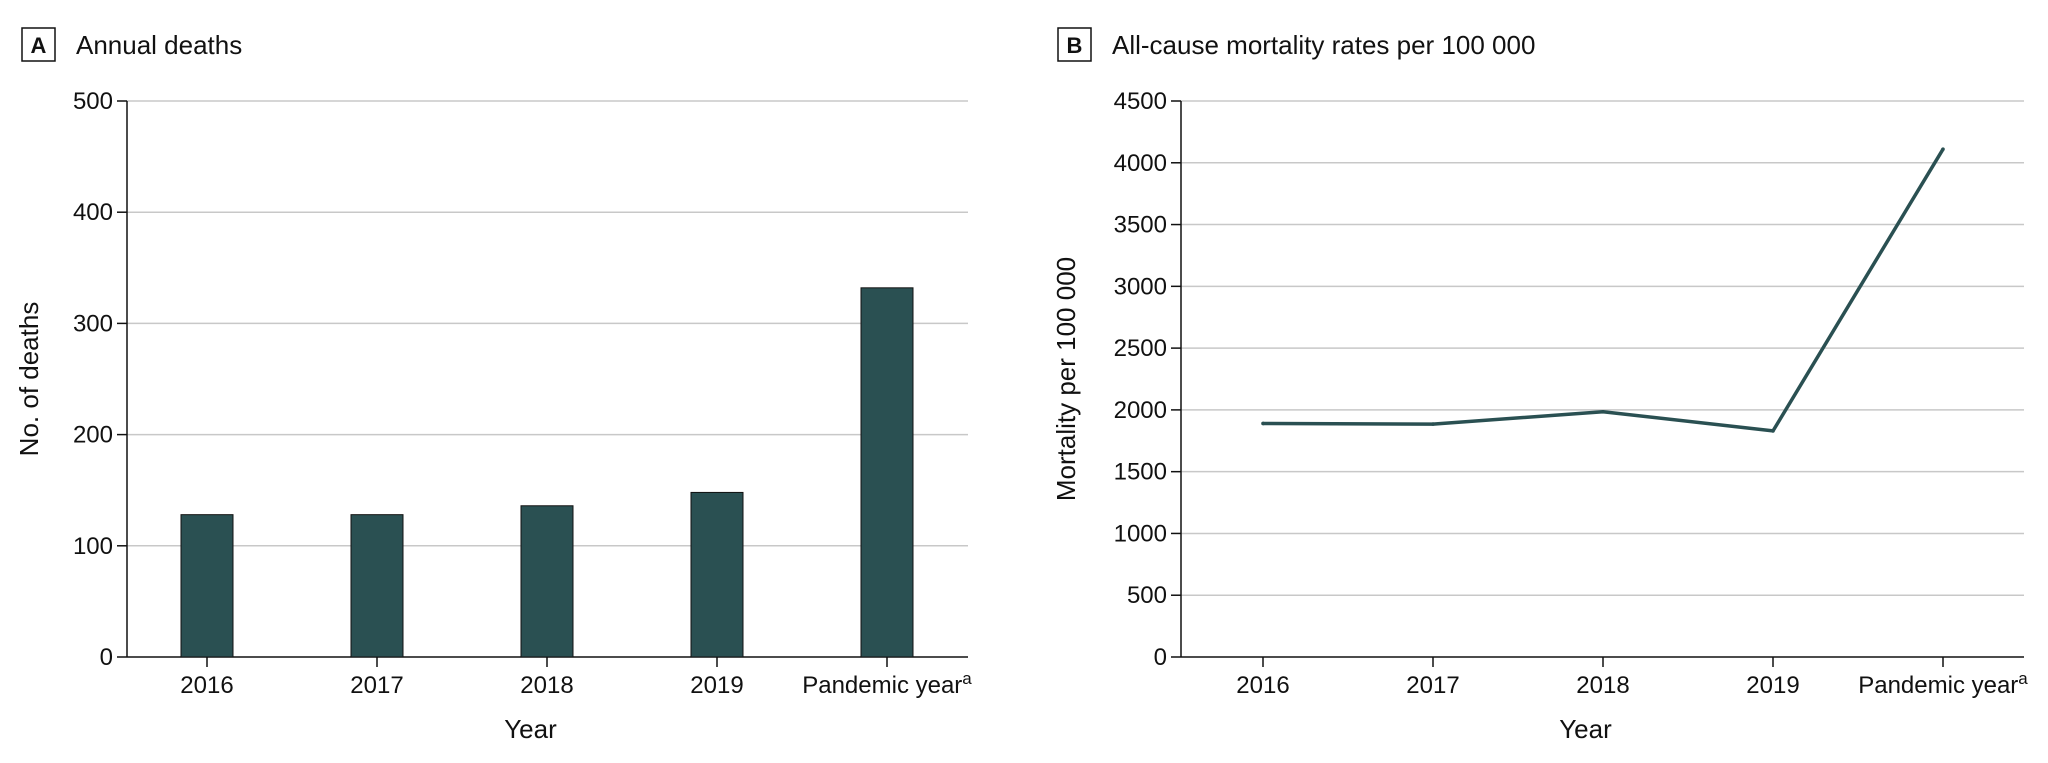 This screenshot has width=2048, height=763. I want to click on chart-a-x-tick-label-text: 2018, so click(546, 685).